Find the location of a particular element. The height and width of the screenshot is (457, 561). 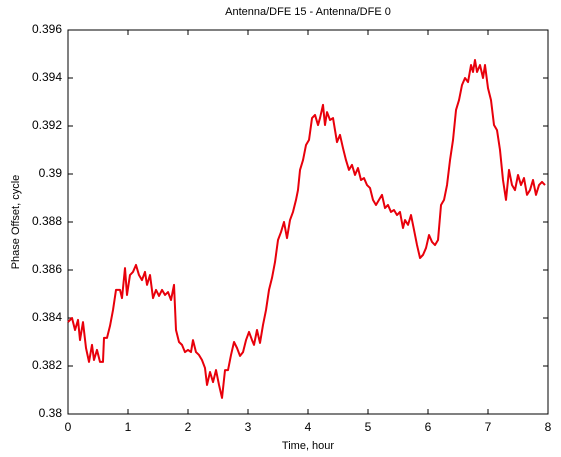

x-tick-label: 8 is located at coordinates (548, 427).